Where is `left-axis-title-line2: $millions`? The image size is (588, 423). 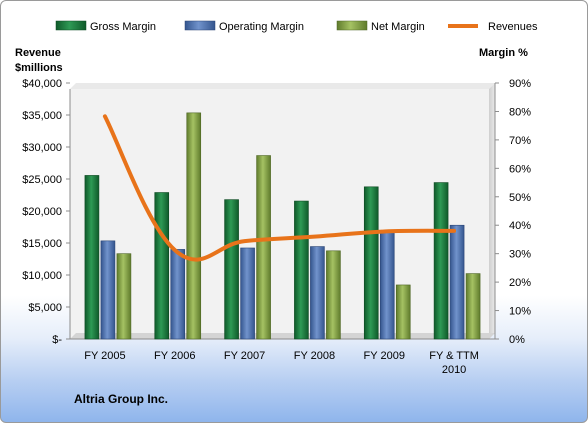 left-axis-title-line2: $millions is located at coordinates (39, 68).